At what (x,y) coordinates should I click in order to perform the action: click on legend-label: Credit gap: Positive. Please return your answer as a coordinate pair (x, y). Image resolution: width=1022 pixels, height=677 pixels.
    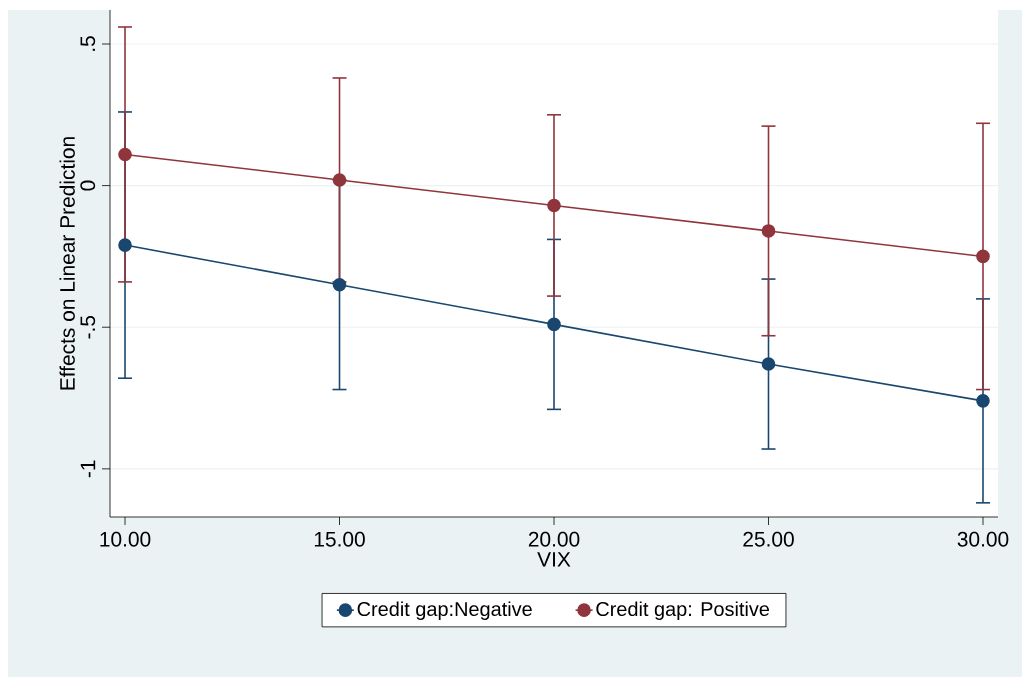
    Looking at the image, I should click on (683, 611).